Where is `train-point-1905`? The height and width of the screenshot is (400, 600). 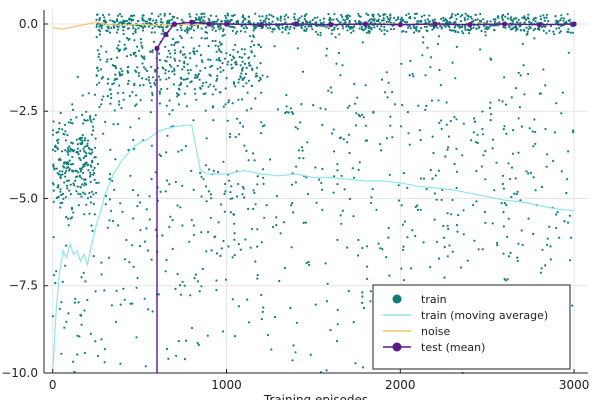
train-point-1905 is located at coordinates (320, 108).